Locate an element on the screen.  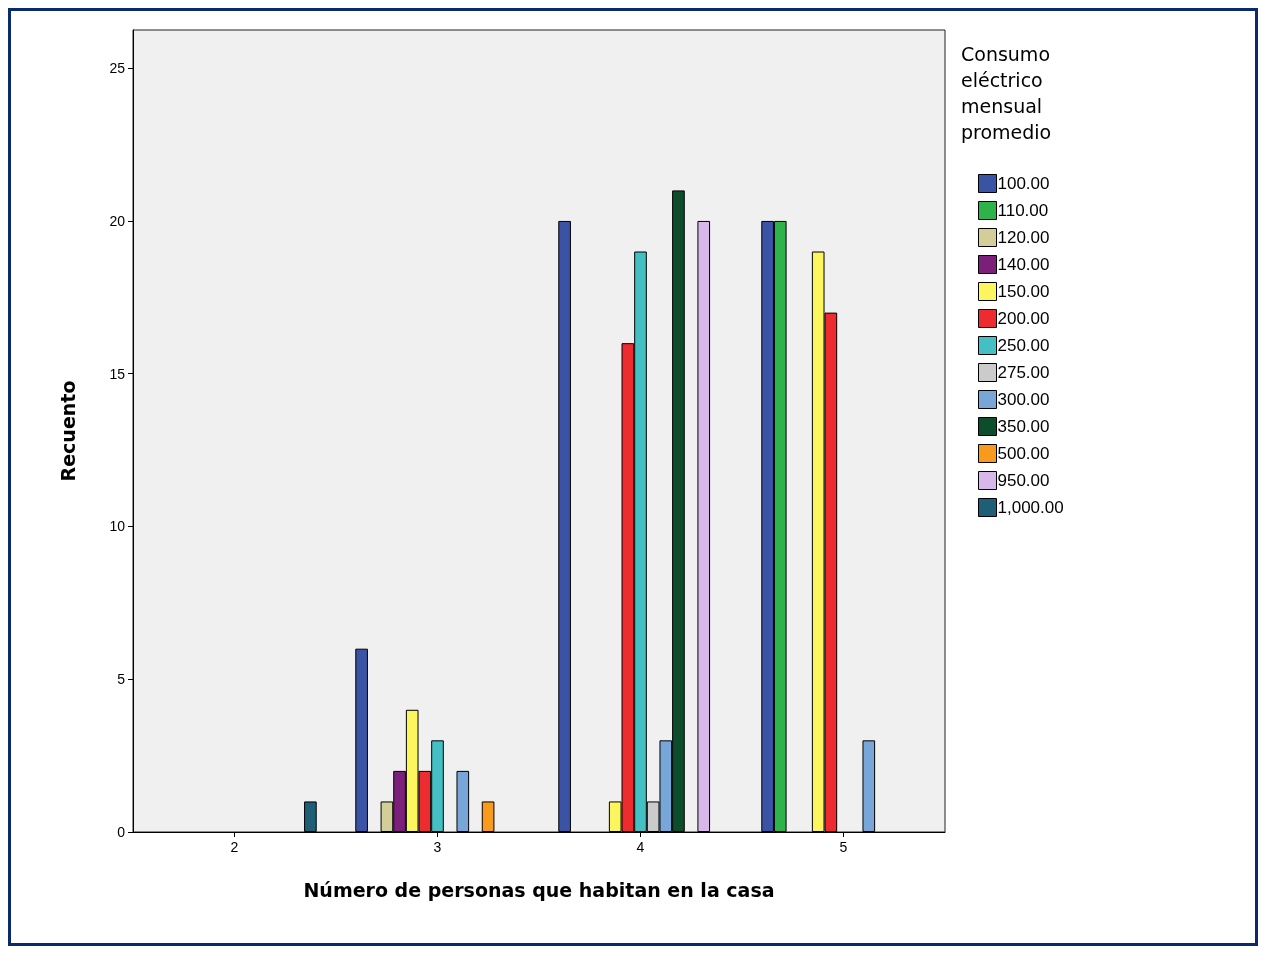
legend-title: Consumo eléctrico mensual promedio is located at coordinates (1009, 93).